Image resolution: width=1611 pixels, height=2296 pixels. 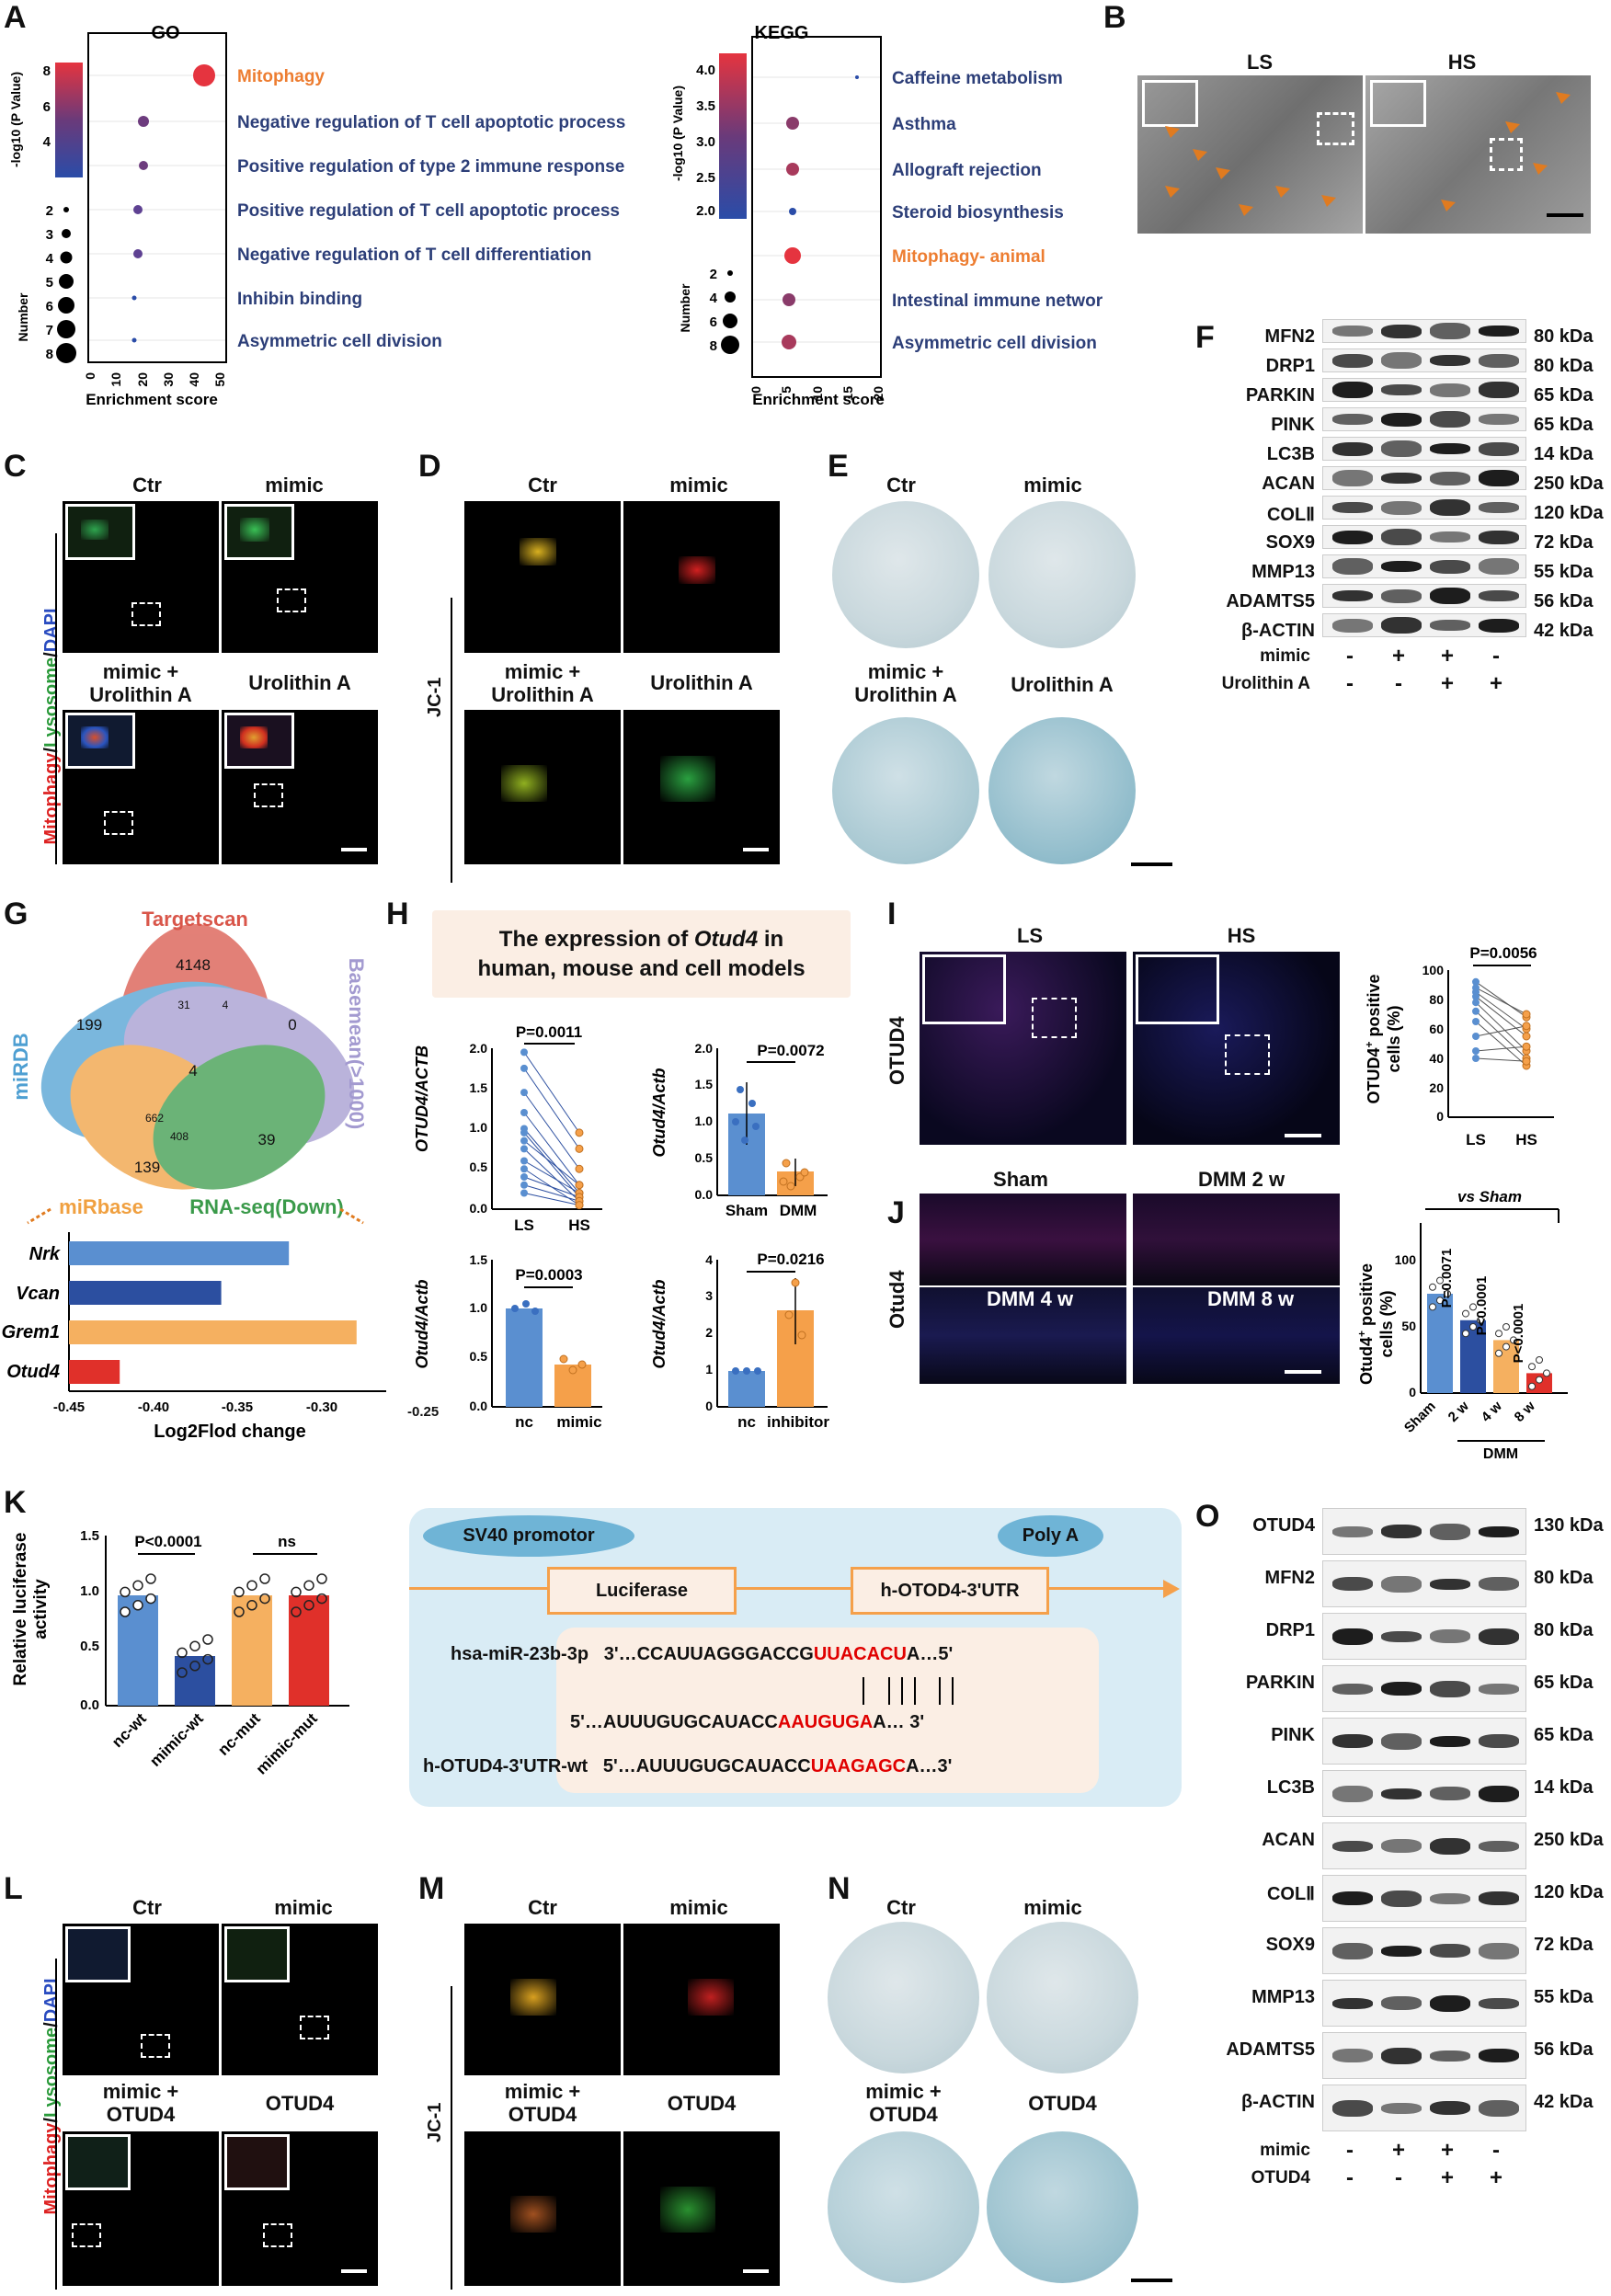 I want to click on e-ua-label: Urolithin A, so click(x=1062, y=684).